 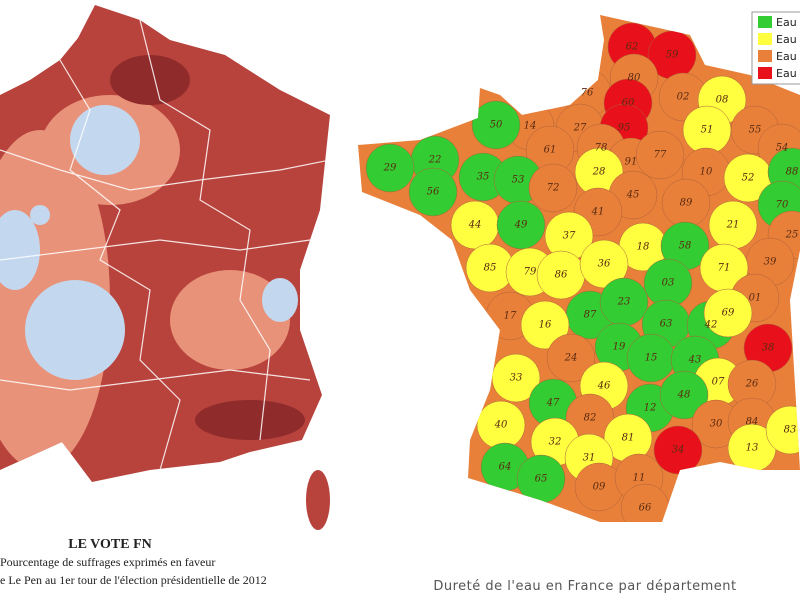 What do you see at coordinates (628, 438) in the screenshot?
I see `department-label: 81` at bounding box center [628, 438].